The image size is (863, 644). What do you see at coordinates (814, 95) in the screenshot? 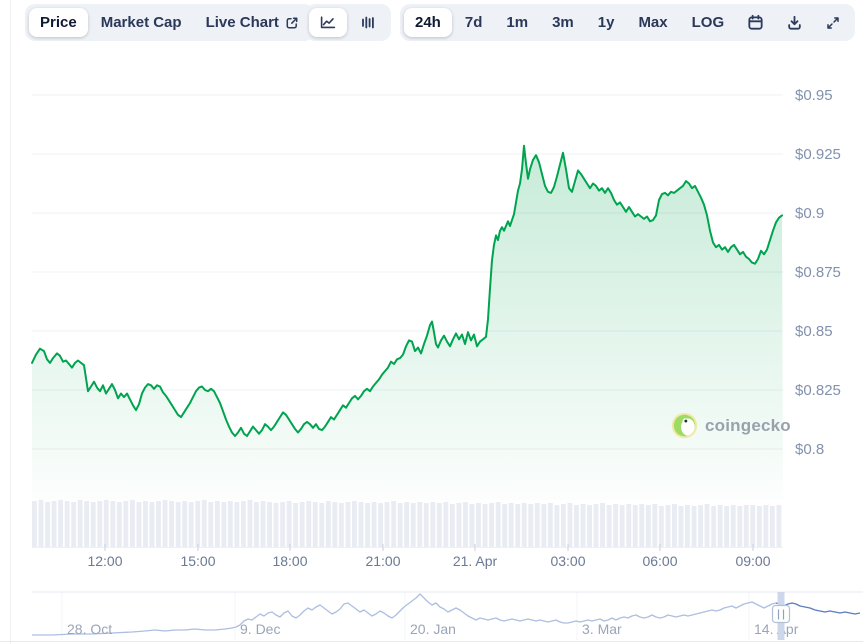
I see `y-tick-label: $0.95` at bounding box center [814, 95].